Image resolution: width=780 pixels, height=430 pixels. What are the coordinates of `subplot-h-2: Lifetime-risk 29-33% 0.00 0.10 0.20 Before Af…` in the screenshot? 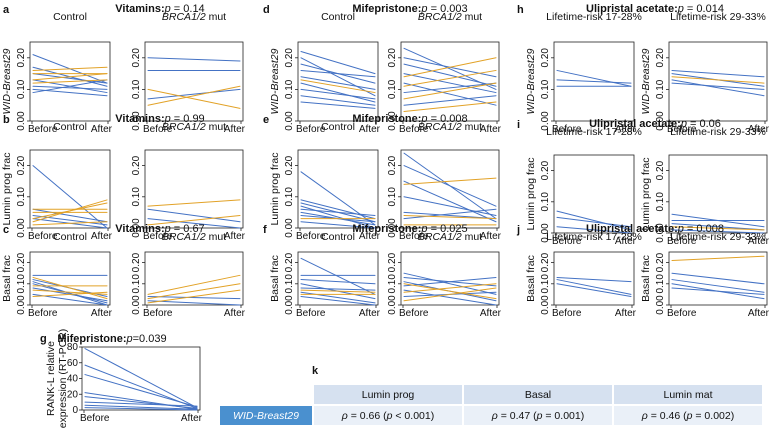 It's located at (705, 73).